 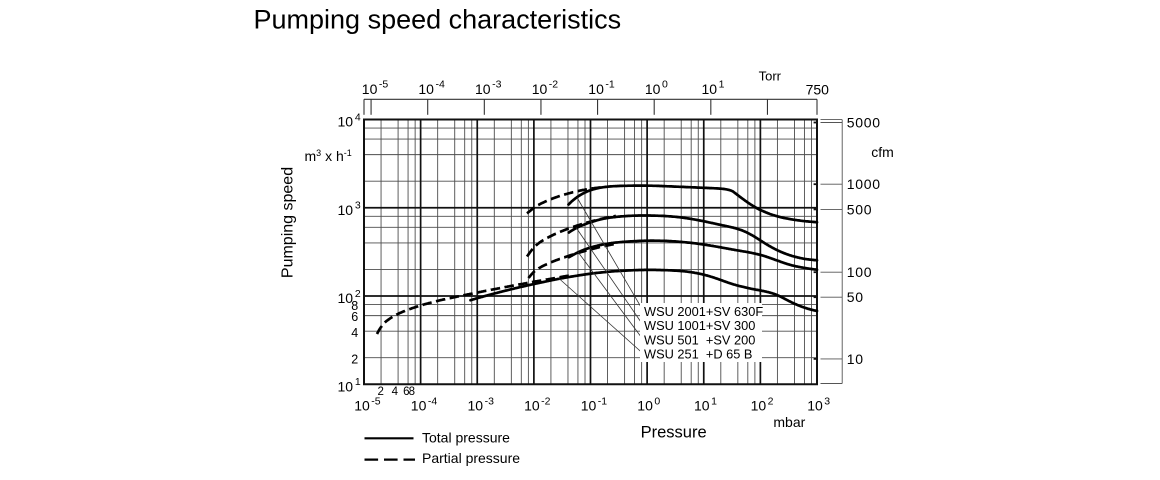 What do you see at coordinates (466, 438) in the screenshot?
I see `svg-text: Total pressure` at bounding box center [466, 438].